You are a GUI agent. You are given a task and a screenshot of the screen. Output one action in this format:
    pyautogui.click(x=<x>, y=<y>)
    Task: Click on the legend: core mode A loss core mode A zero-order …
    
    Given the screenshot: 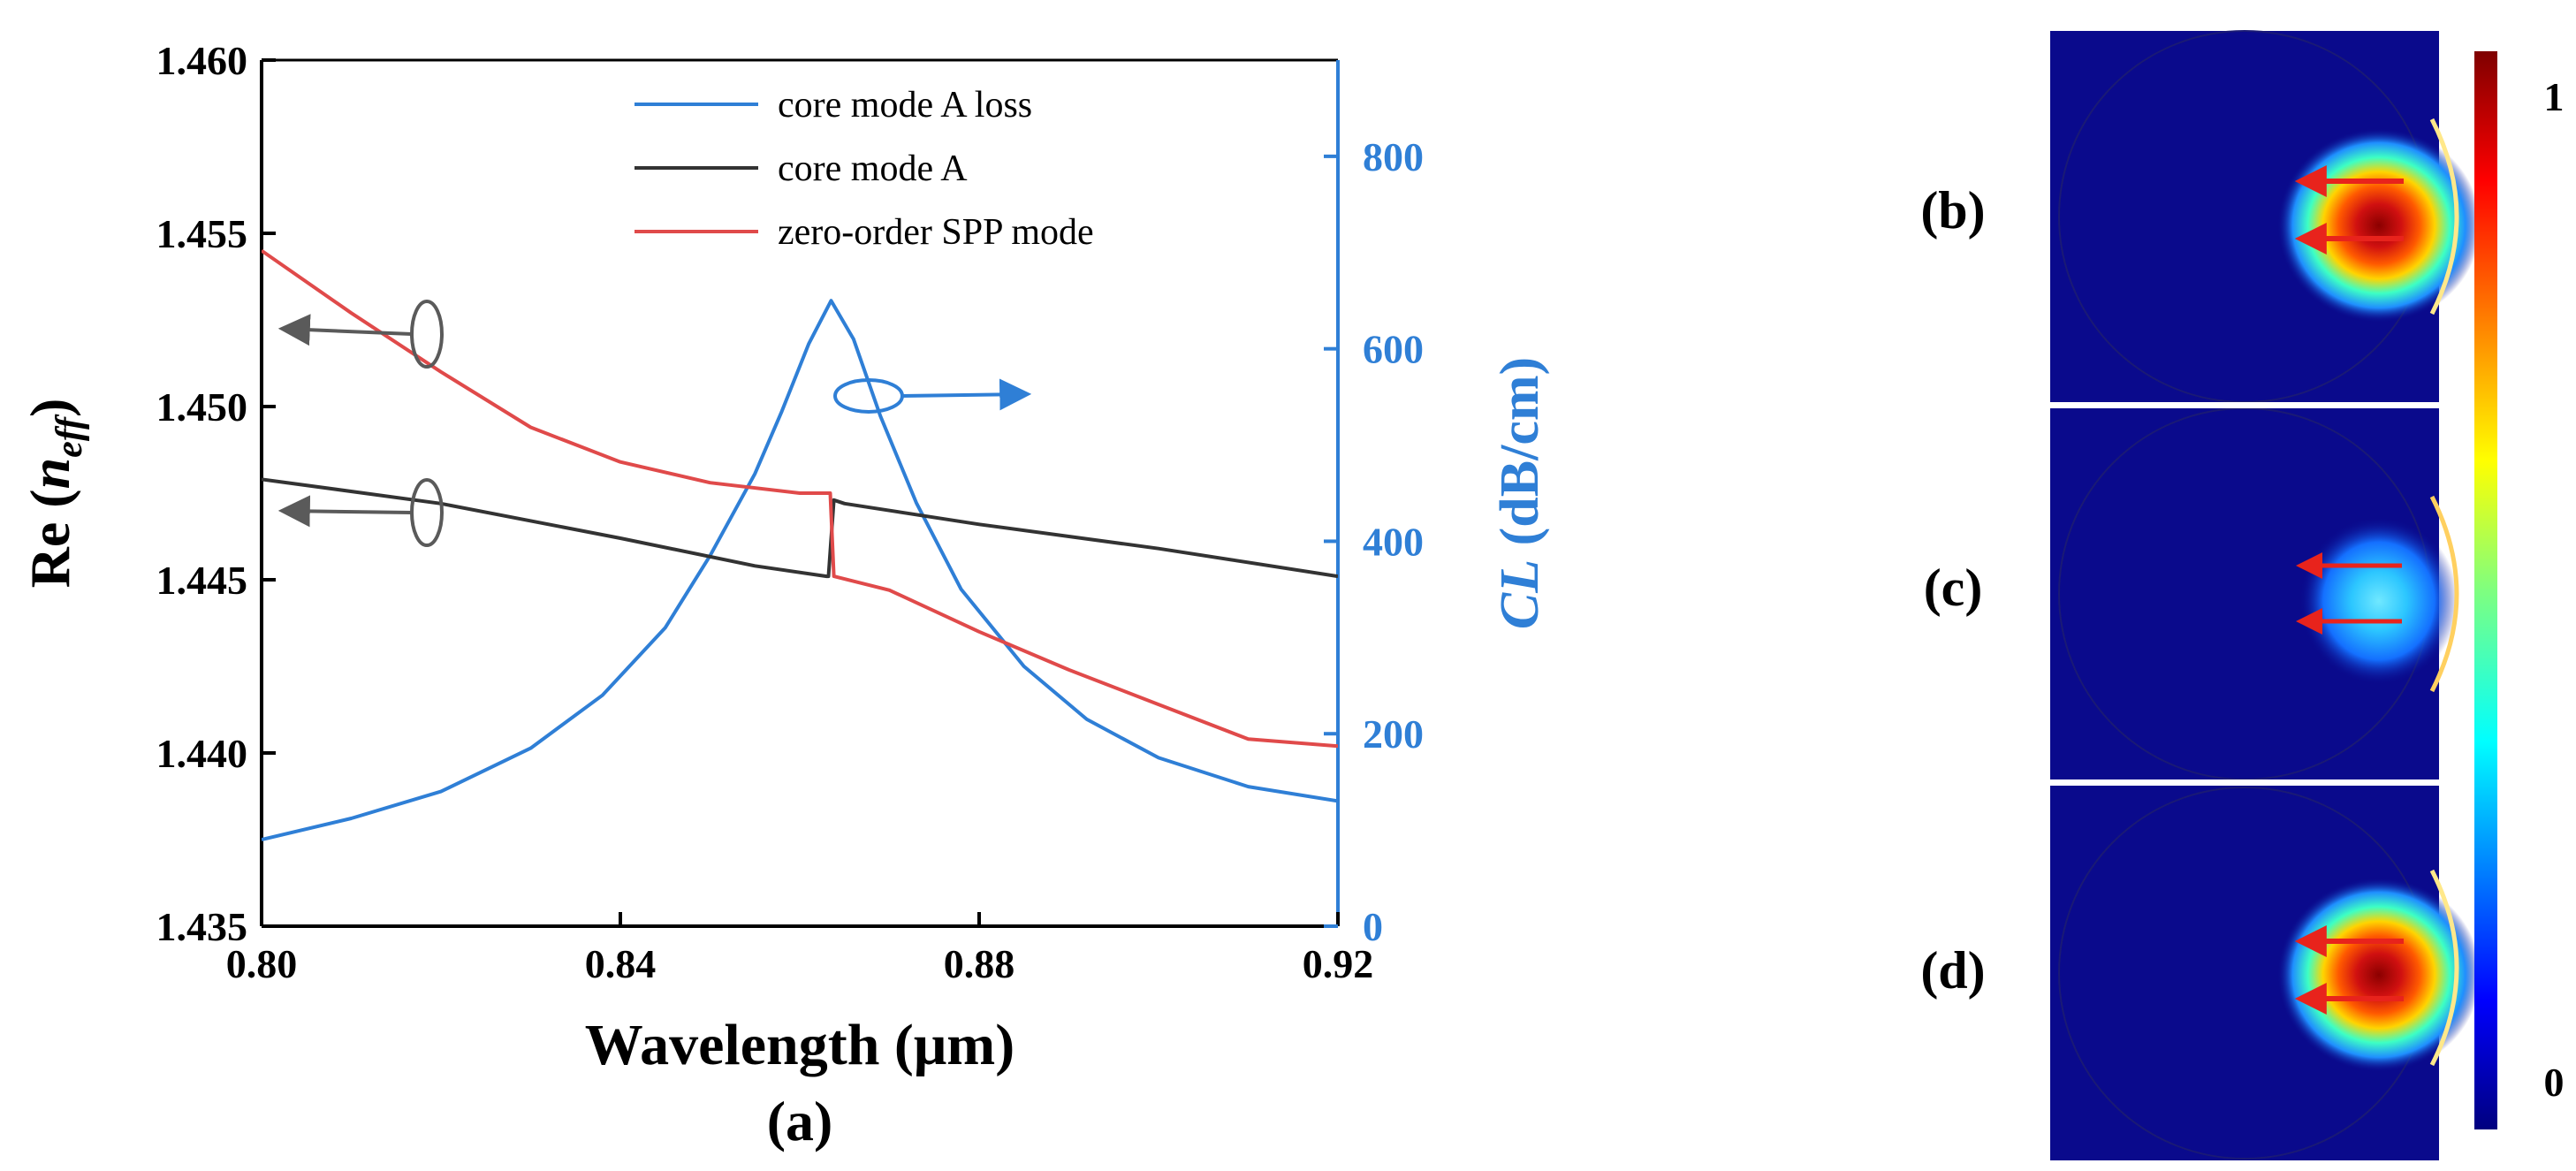 What is the action you would take?
    pyautogui.click(x=864, y=169)
    